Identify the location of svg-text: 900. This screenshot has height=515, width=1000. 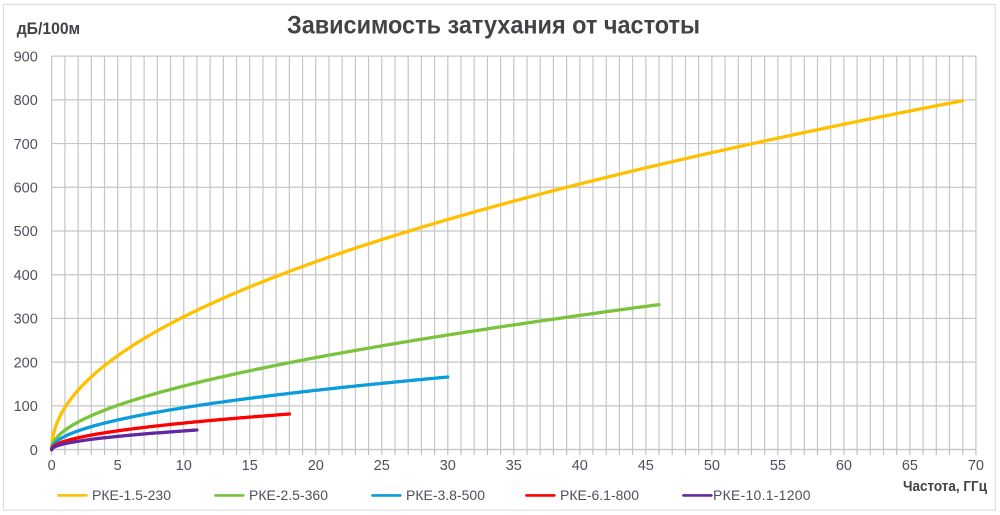
(26, 57).